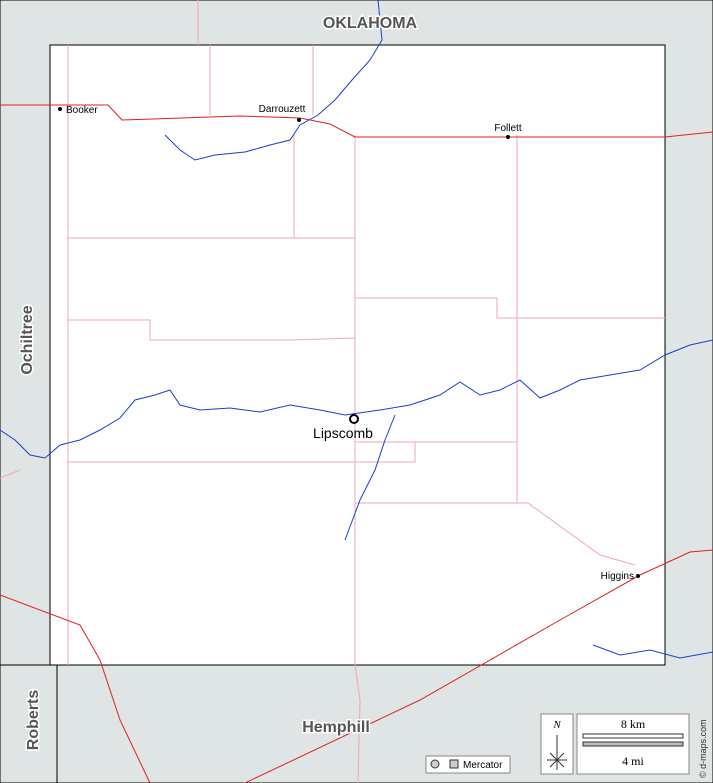 This screenshot has width=713, height=783. Describe the element at coordinates (703, 748) in the screenshot. I see `credit: © d-maps.com` at that location.